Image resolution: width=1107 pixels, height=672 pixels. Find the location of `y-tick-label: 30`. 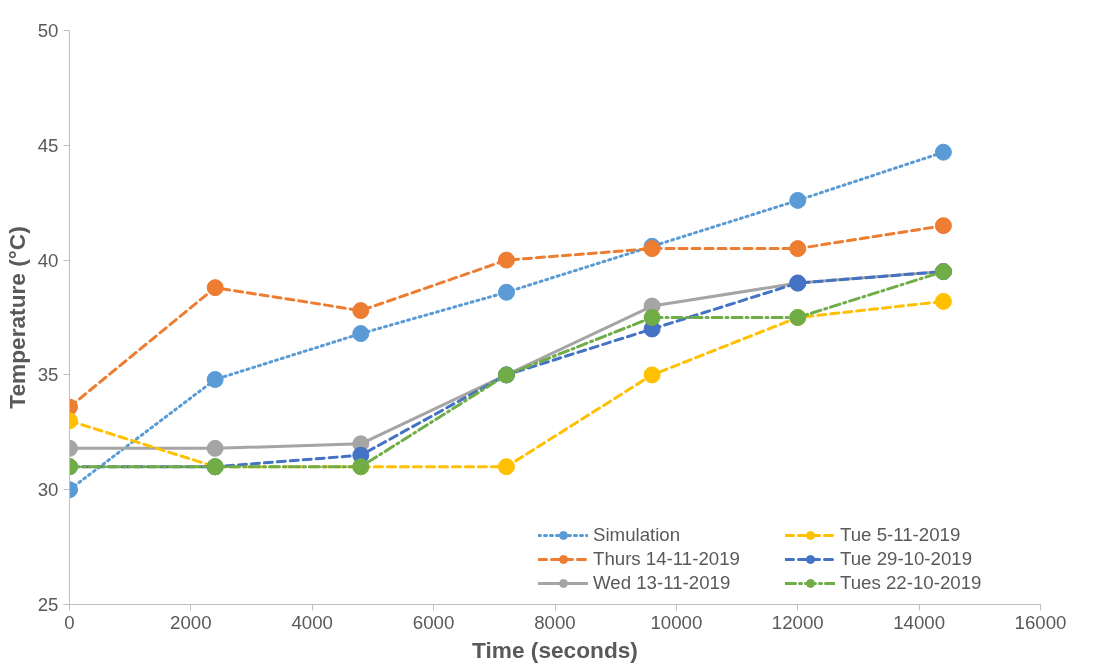

y-tick-label: 30 is located at coordinates (48, 490).